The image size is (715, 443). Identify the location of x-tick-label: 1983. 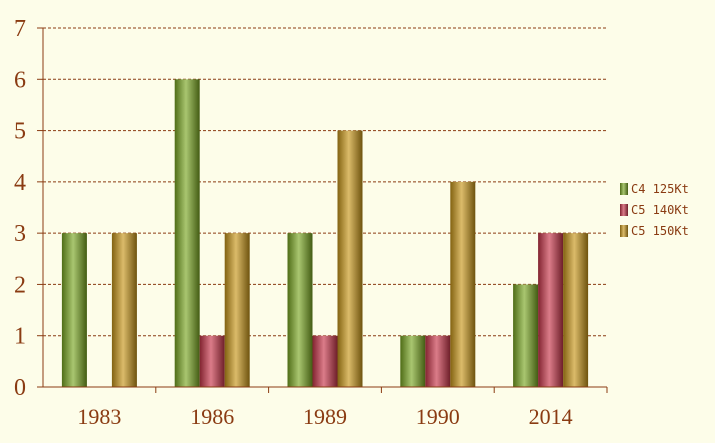
(99, 416).